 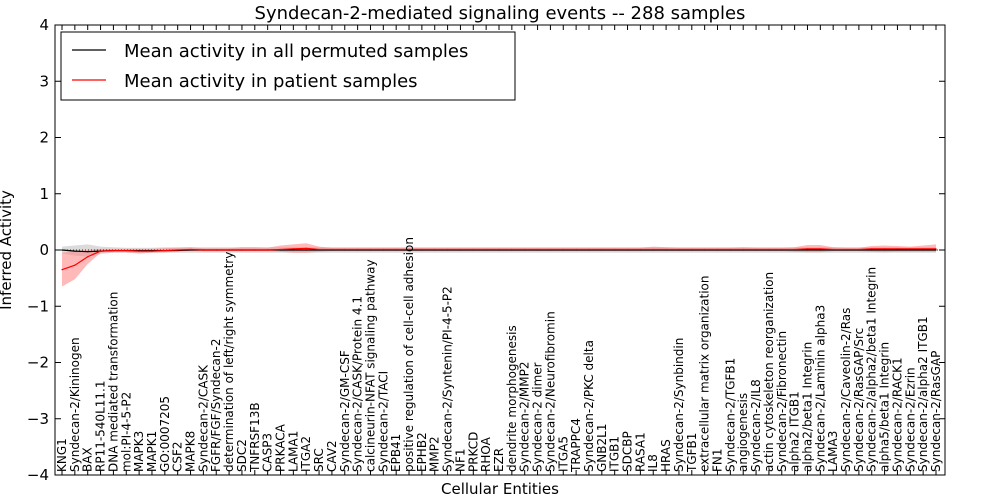 I want to click on x-tick-label: Syndecan-2/Neurofibromin, so click(x=550, y=391).